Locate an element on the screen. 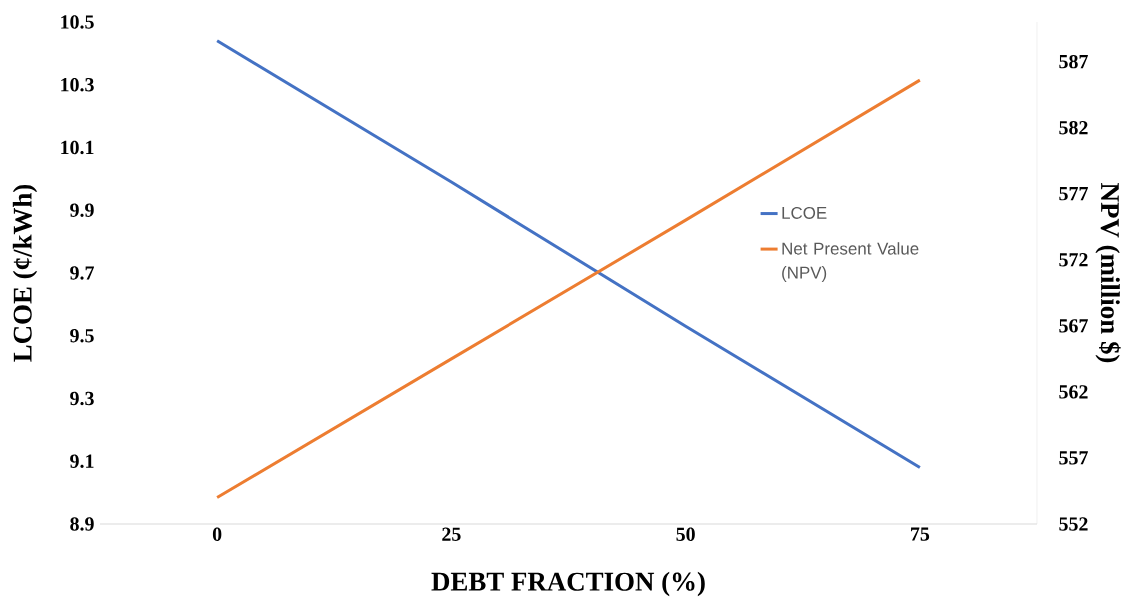 The width and height of the screenshot is (1131, 601). y2-tick-label: 567 is located at coordinates (1073, 326).